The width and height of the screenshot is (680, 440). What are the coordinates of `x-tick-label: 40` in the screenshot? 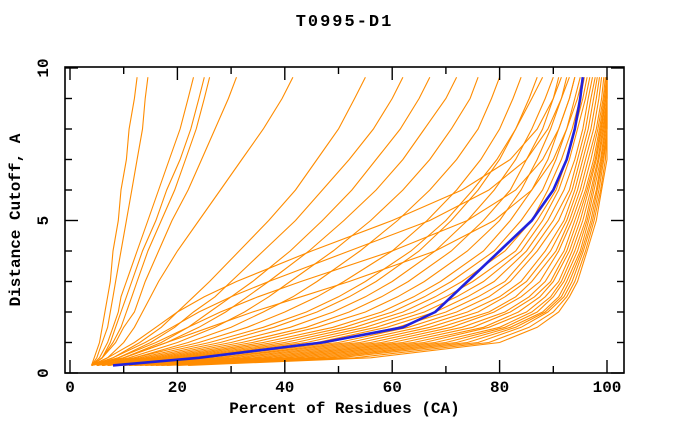 It's located at (284, 388).